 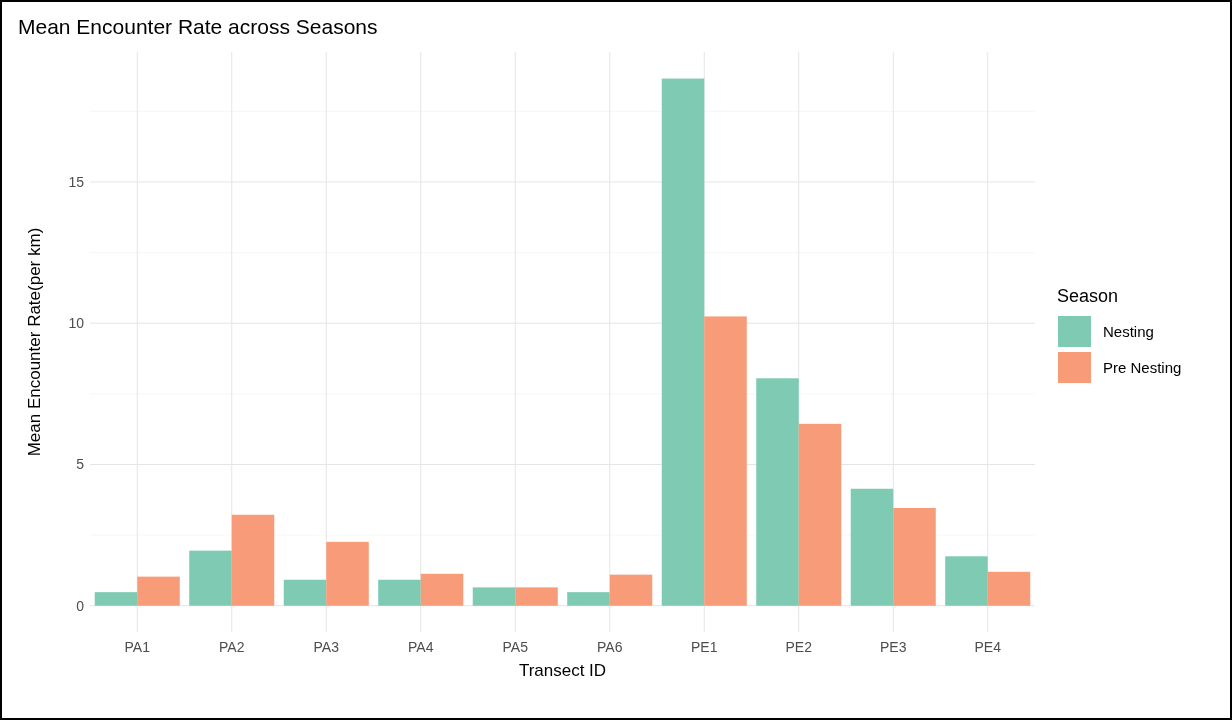 I want to click on y-tick-label: 5, so click(x=80, y=464).